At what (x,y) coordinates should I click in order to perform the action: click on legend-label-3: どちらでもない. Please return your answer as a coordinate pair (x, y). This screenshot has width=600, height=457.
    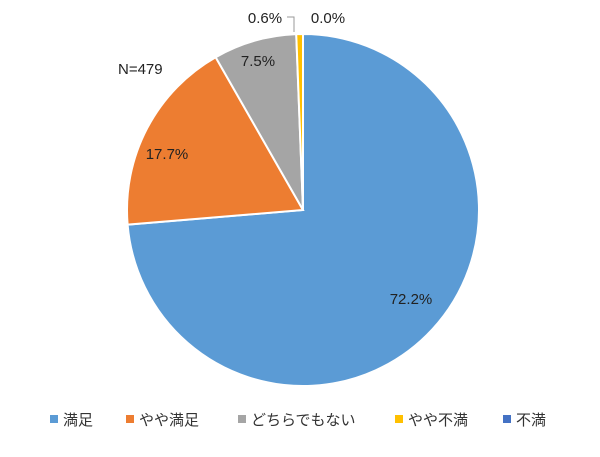
    Looking at the image, I should click on (303, 420).